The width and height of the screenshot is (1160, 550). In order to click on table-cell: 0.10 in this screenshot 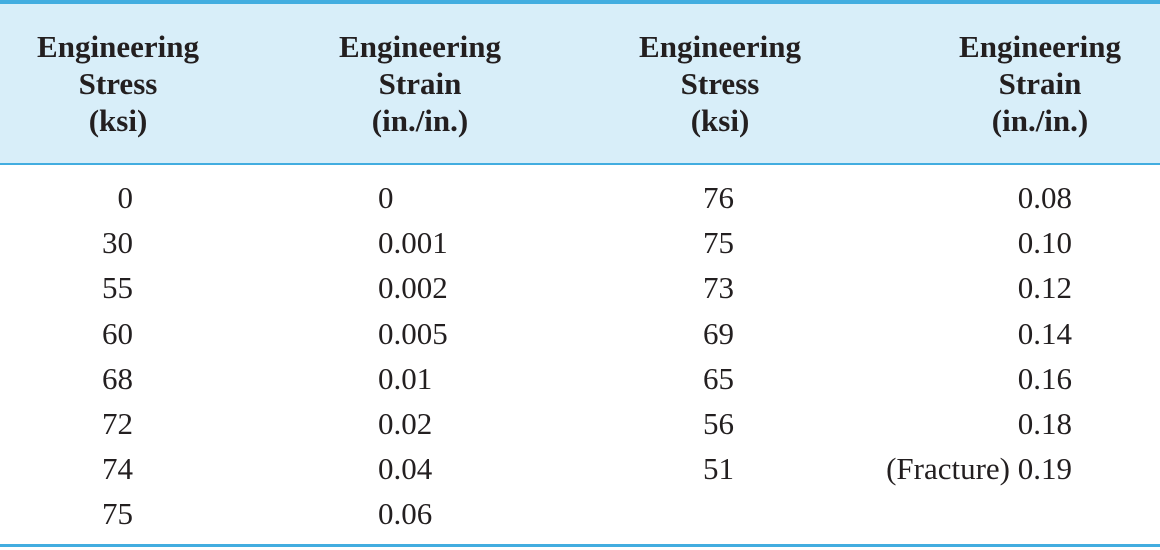, I will do `click(1044, 243)`.